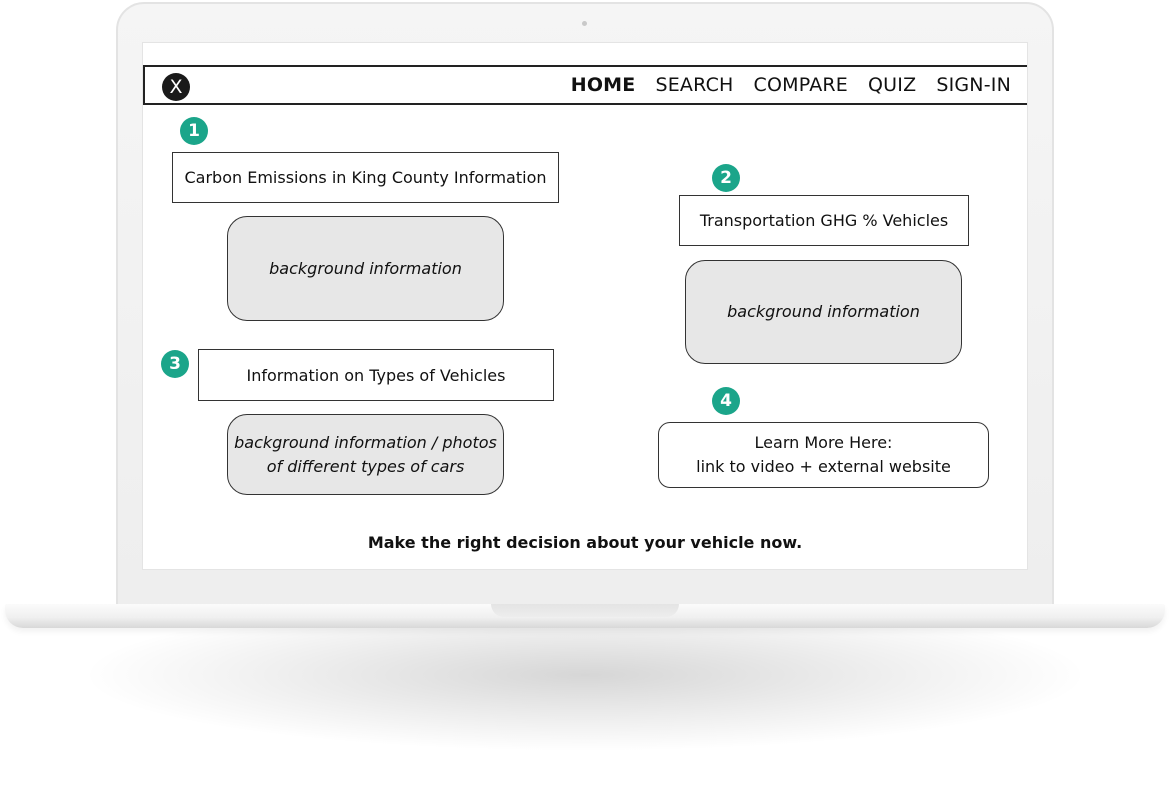  I want to click on top-nav: X HOME SEARCH COMPARE QUIZ SIGN-IN, so click(585, 85).